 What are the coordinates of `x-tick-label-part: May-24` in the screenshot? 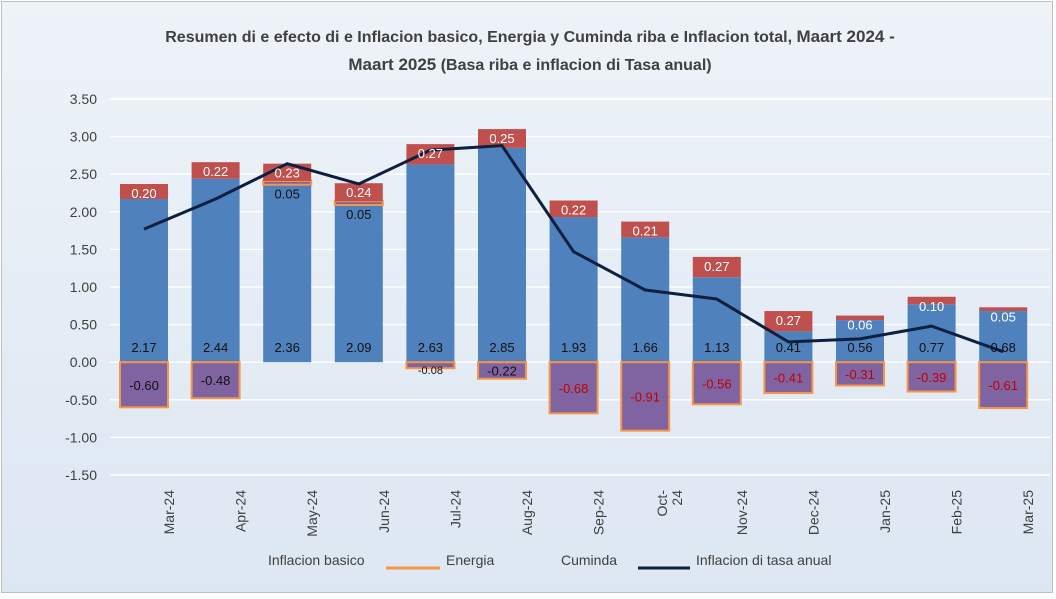 It's located at (312, 513).